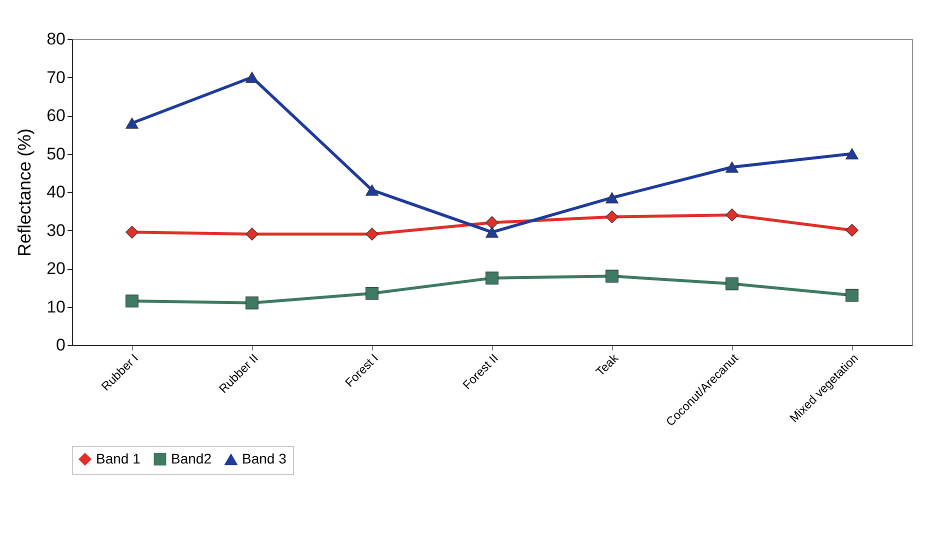  Describe the element at coordinates (118, 458) in the screenshot. I see `legend-label: Band 1` at that location.